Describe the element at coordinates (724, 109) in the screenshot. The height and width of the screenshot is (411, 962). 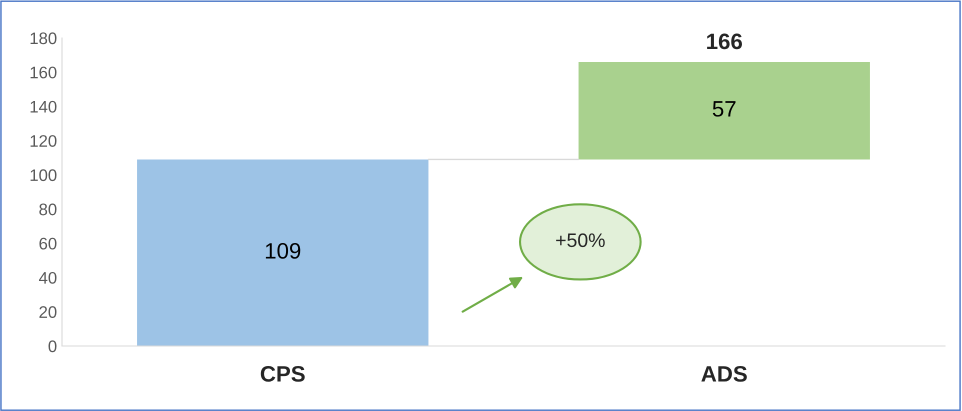
I see `data-label: 57` at that location.